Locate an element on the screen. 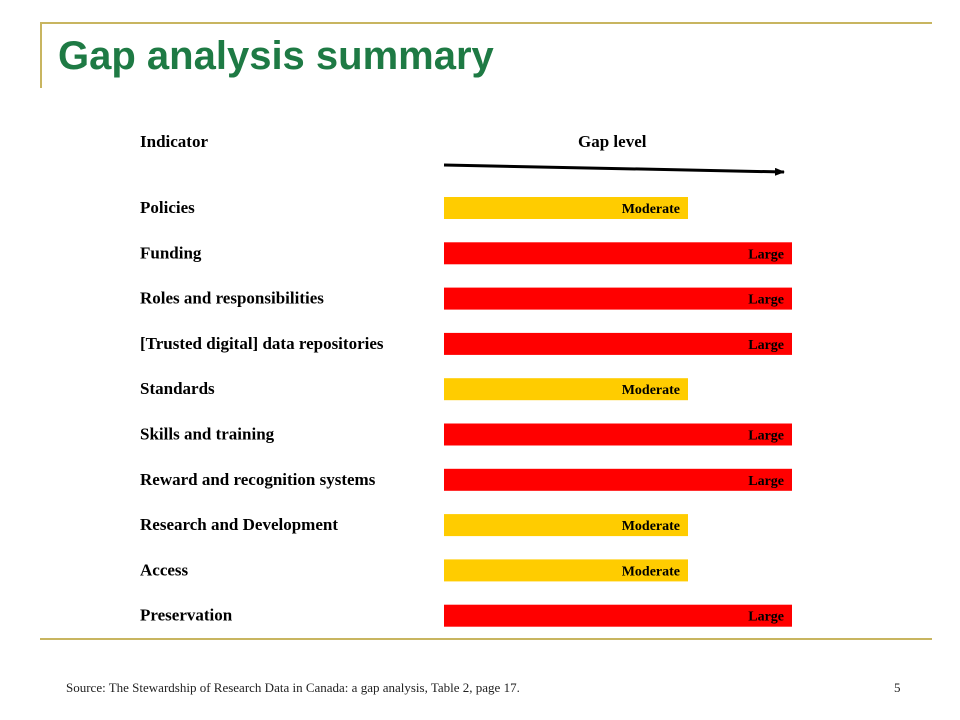 This screenshot has height=720, width=960. gap-bar-reward-and-recognition-systems is located at coordinates (618, 479).